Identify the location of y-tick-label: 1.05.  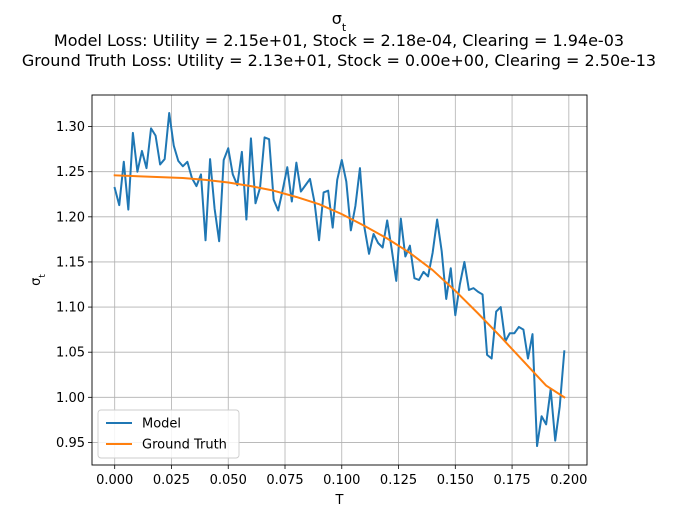
(70, 353).